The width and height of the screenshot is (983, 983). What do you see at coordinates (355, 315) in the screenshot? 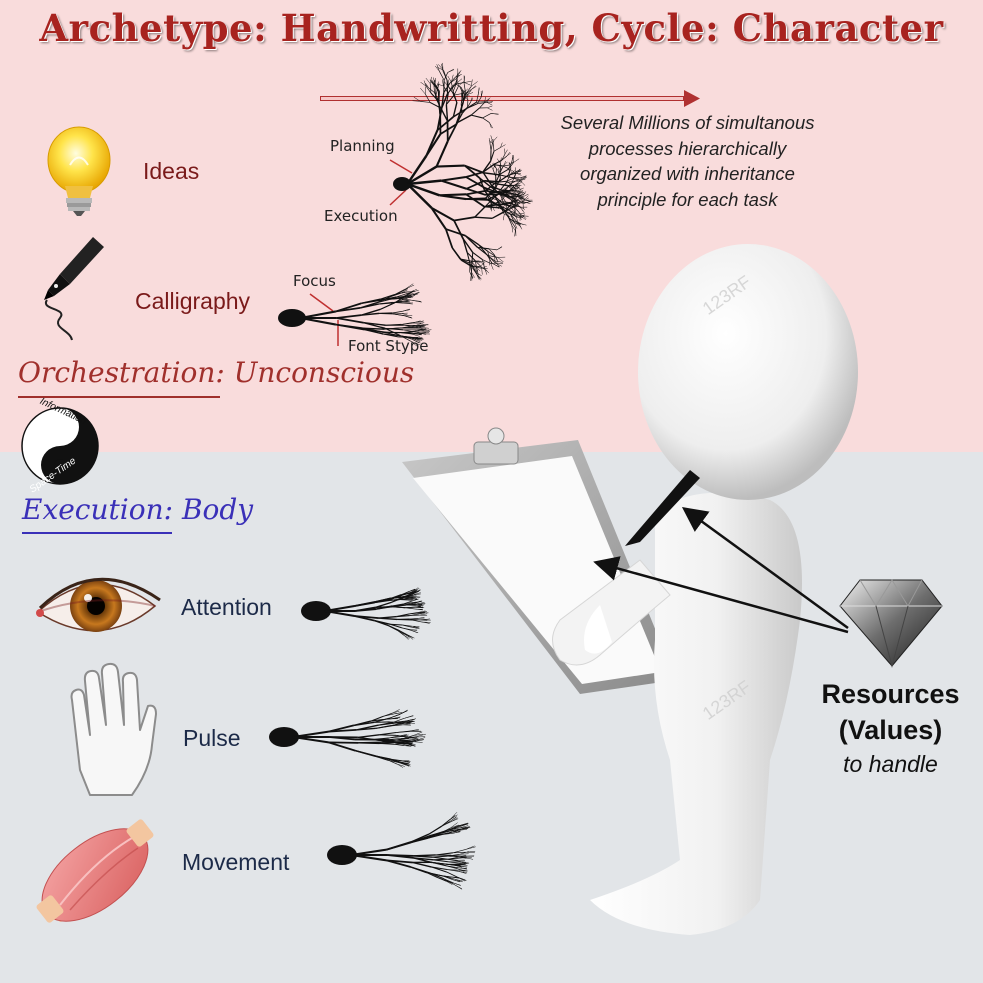
I see `neuron-calligraphy` at bounding box center [355, 315].